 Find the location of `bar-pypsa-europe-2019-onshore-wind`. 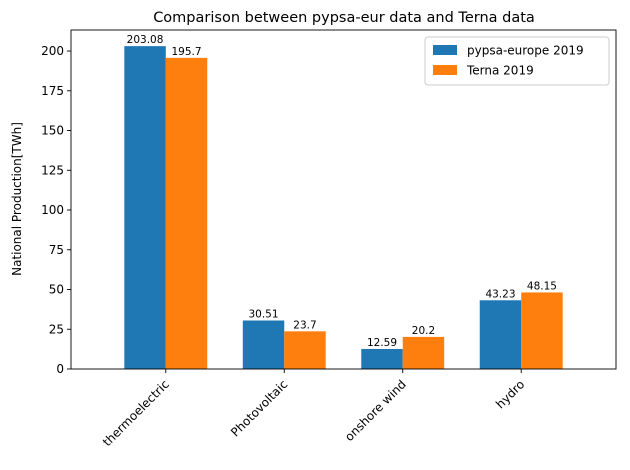

bar-pypsa-europe-2019-onshore-wind is located at coordinates (382, 358).